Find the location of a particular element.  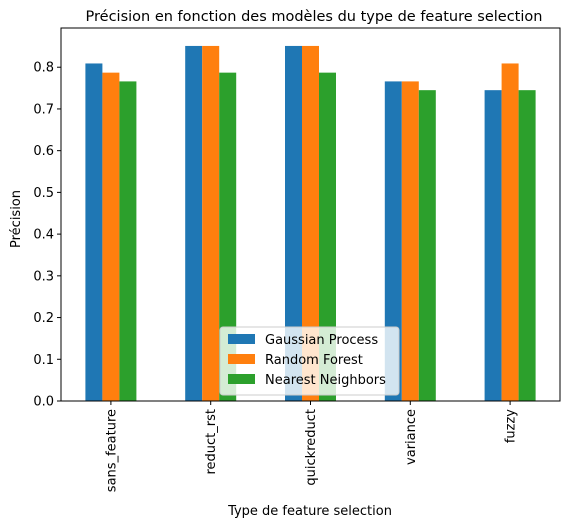

y-tick-label: 0.2 is located at coordinates (43, 318).